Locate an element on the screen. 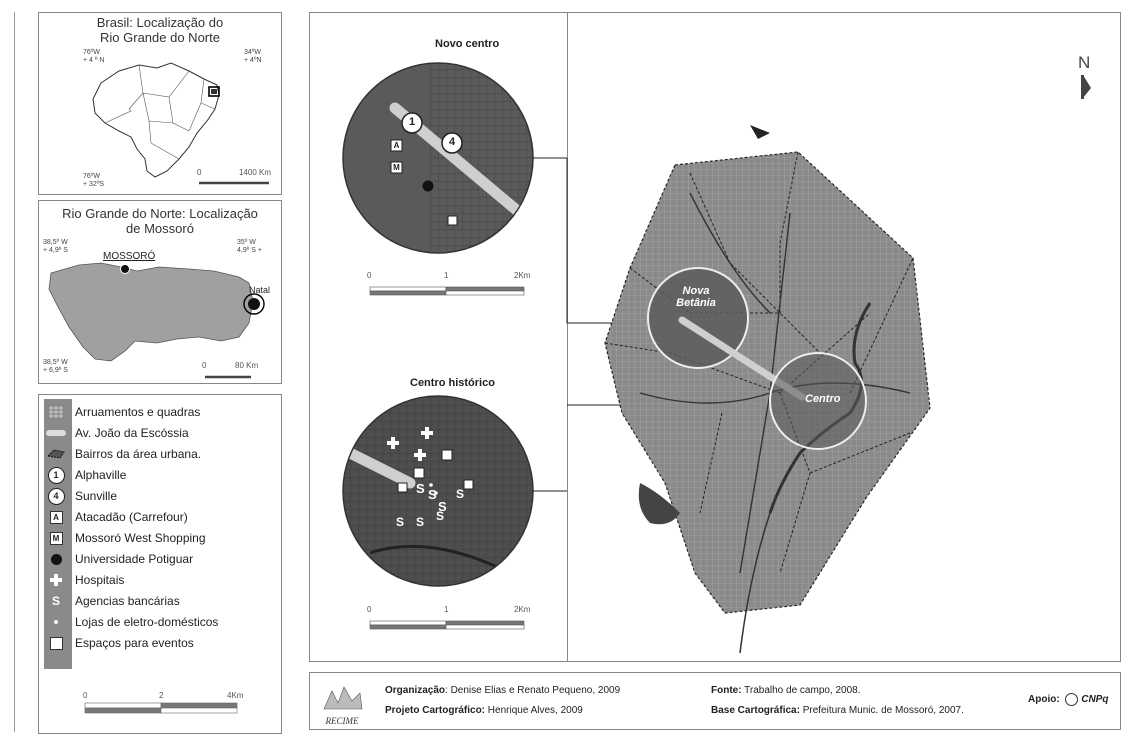  dollar-icon: S is located at coordinates (55, 601).